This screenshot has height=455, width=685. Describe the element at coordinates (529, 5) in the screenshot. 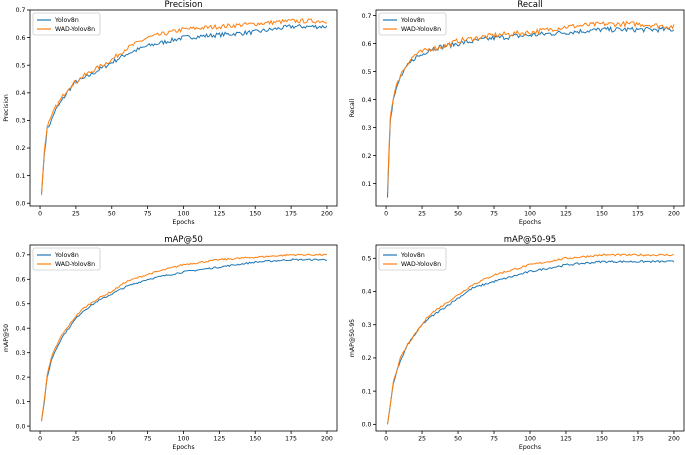

I see `chart-title: Recall` at that location.